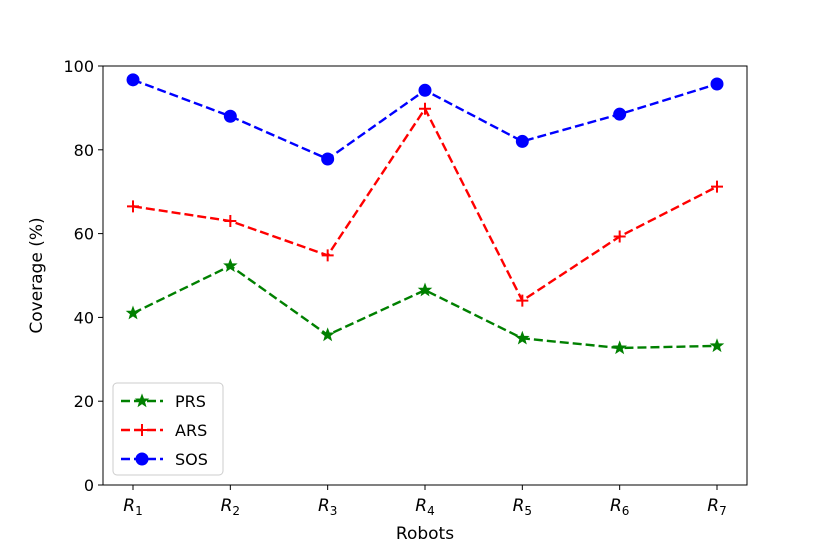 The height and width of the screenshot is (554, 830). I want to click on y-tick-label: 100, so click(78, 66).